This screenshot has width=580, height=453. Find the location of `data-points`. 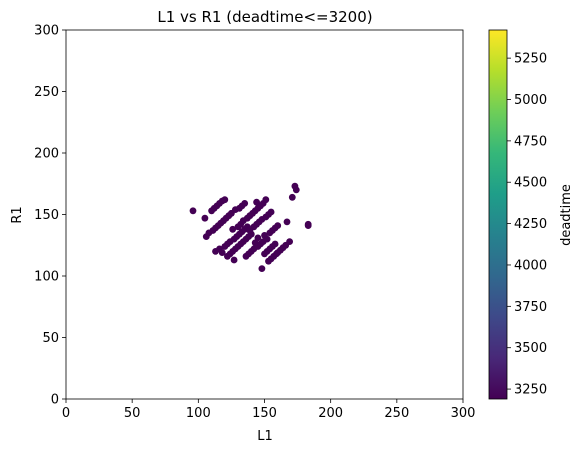

data-points is located at coordinates (251, 227).